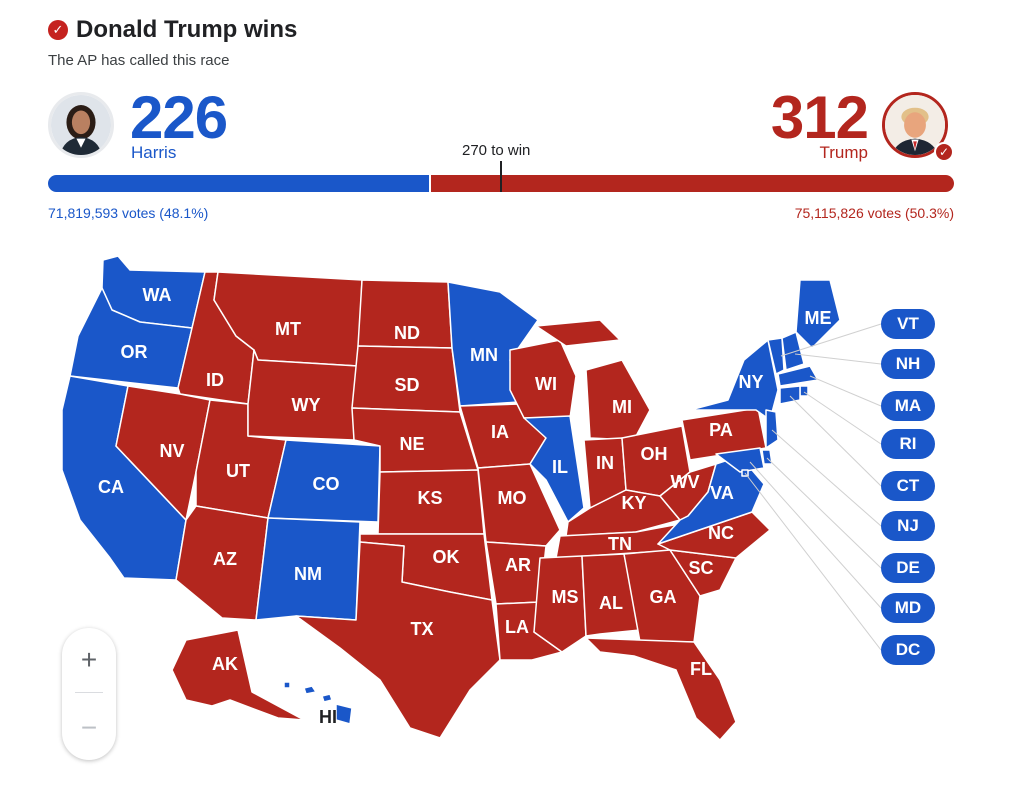 The width and height of the screenshot is (1024, 786). Describe the element at coordinates (908, 608) in the screenshot. I see `pill-MD: MD` at that location.